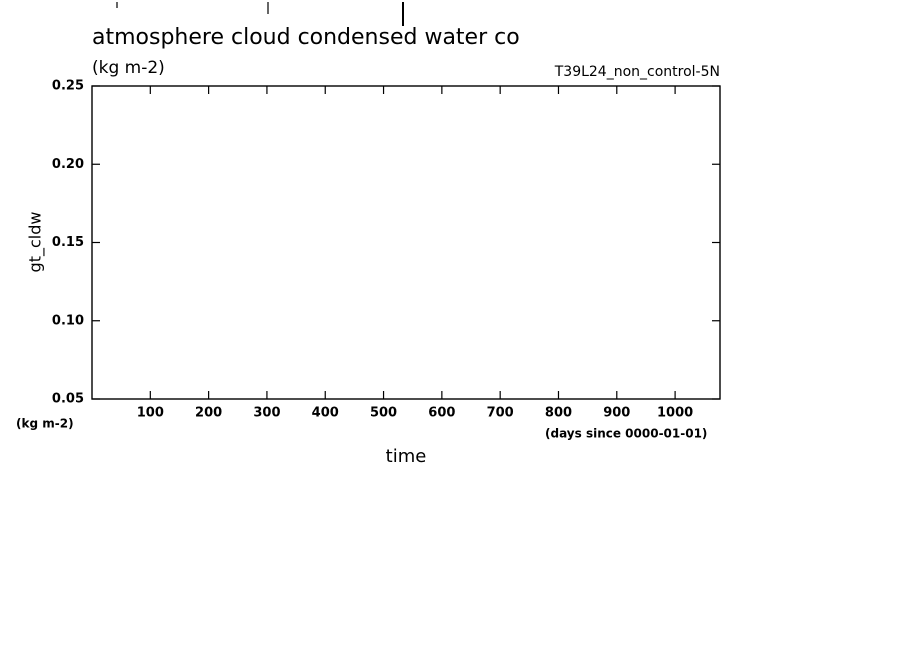 Image resolution: width=904 pixels, height=654 pixels. I want to click on x-tick-label: 400, so click(325, 413).